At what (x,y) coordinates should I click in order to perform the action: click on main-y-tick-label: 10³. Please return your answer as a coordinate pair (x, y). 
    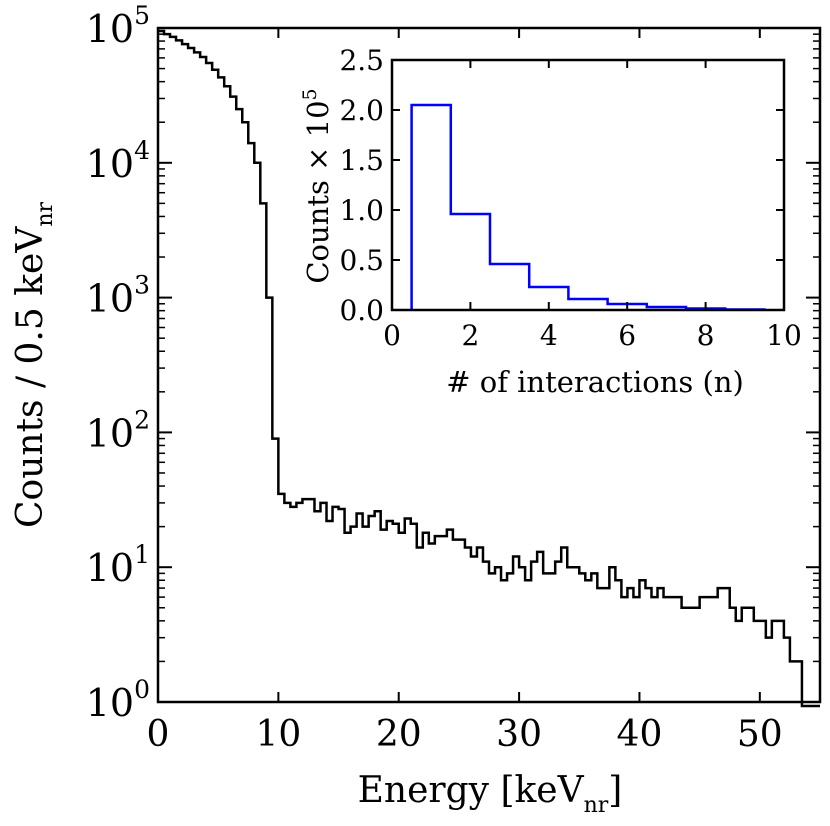
    Looking at the image, I should click on (118, 296).